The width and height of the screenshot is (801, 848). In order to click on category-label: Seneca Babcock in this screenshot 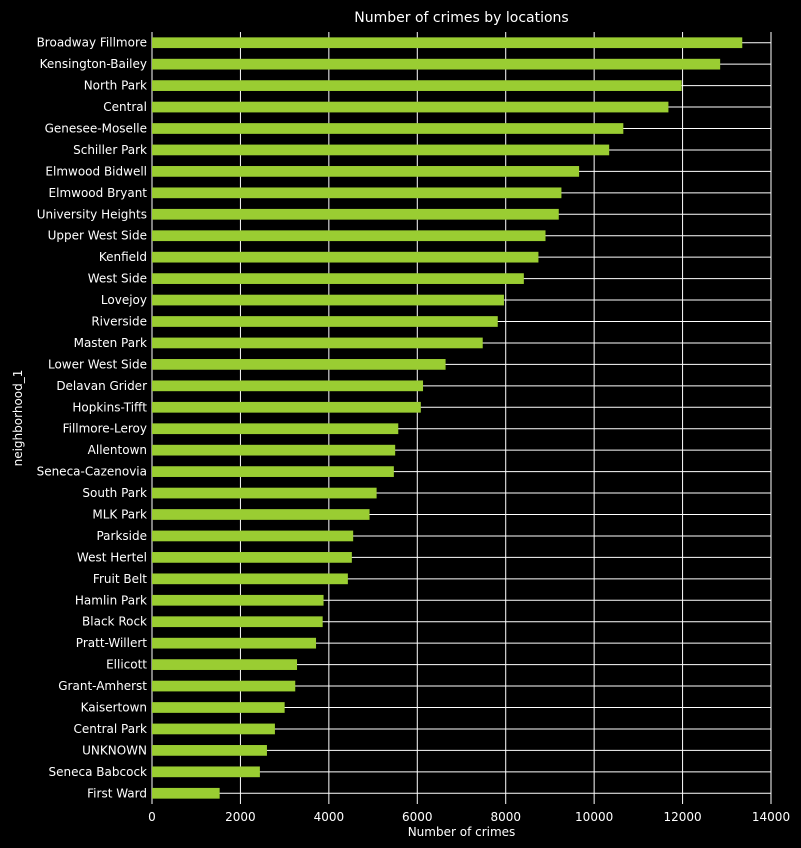, I will do `click(98, 772)`.